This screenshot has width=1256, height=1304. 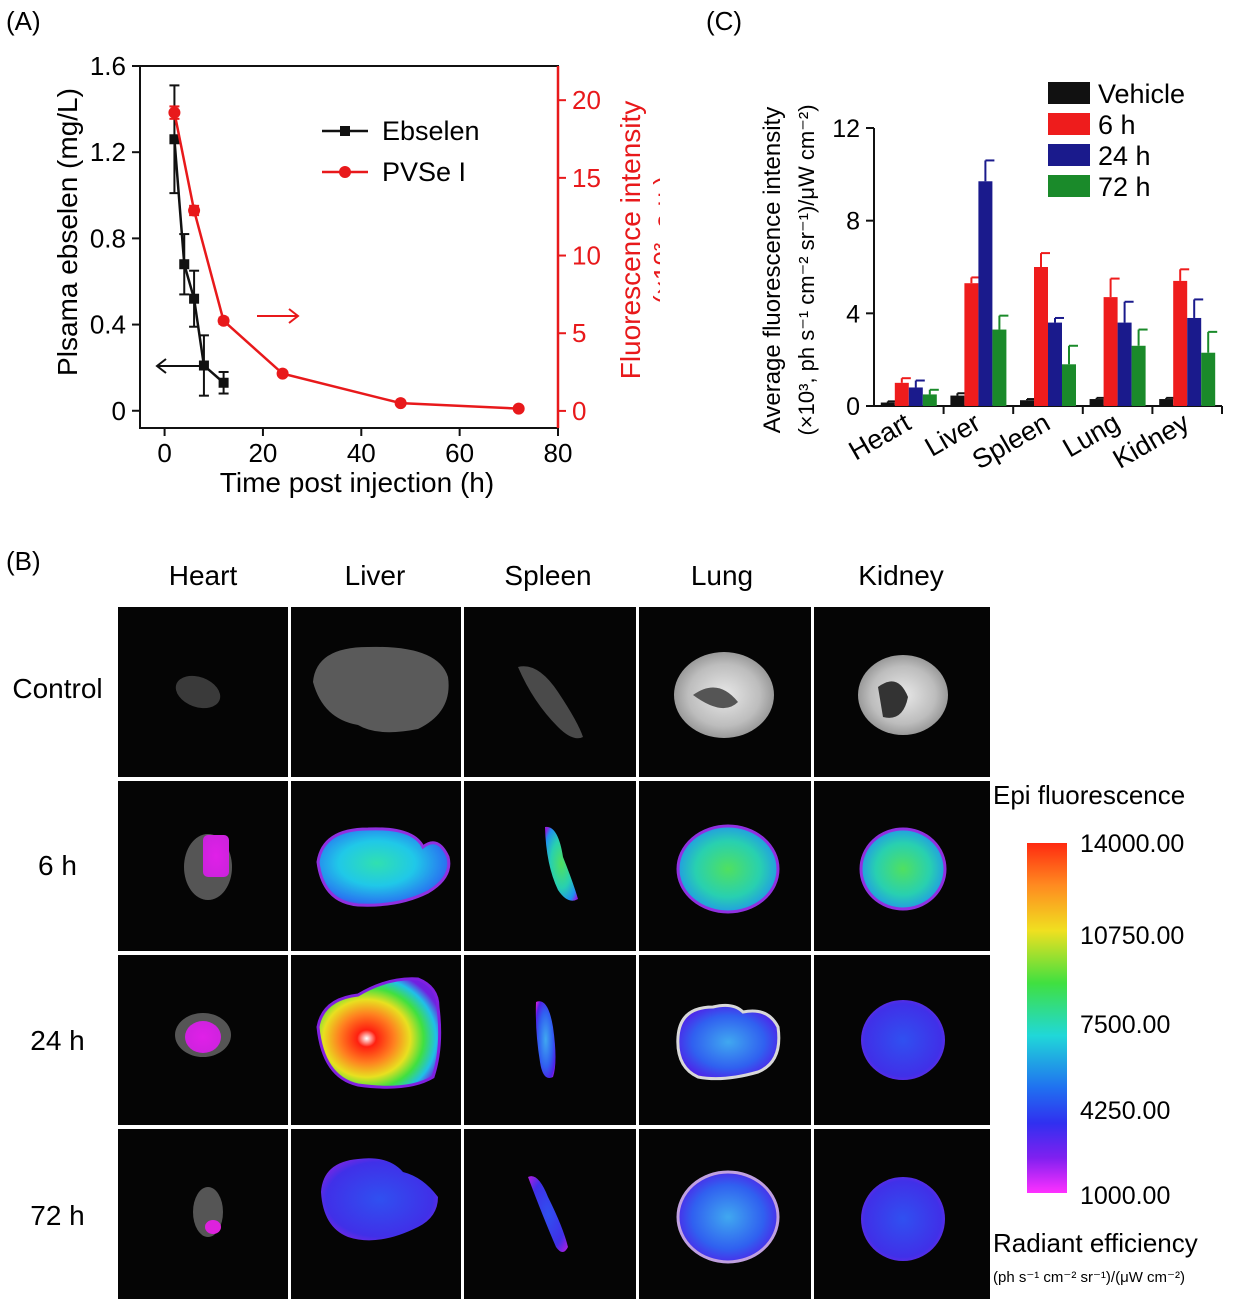 I want to click on legend-label: 6 h, so click(x=1117, y=125).